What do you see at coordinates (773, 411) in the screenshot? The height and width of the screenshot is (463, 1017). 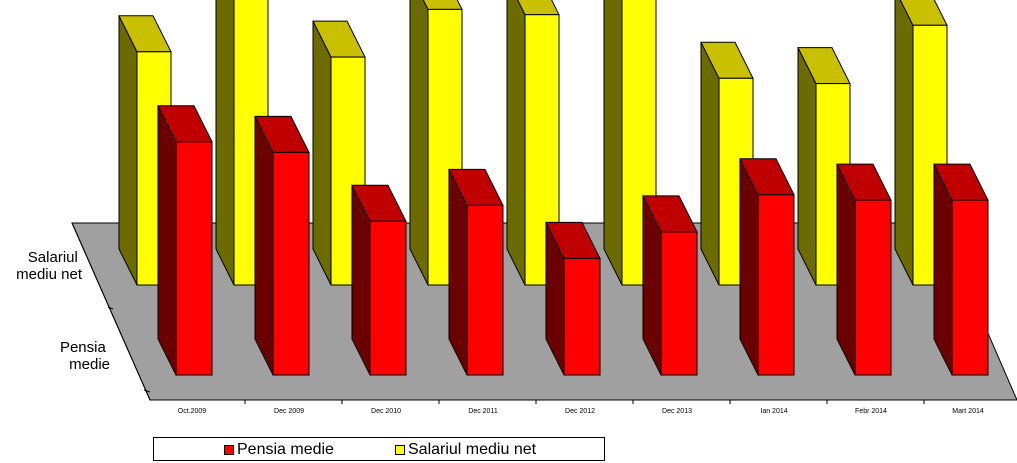 I see `tick-label-7: Ian 2014` at bounding box center [773, 411].